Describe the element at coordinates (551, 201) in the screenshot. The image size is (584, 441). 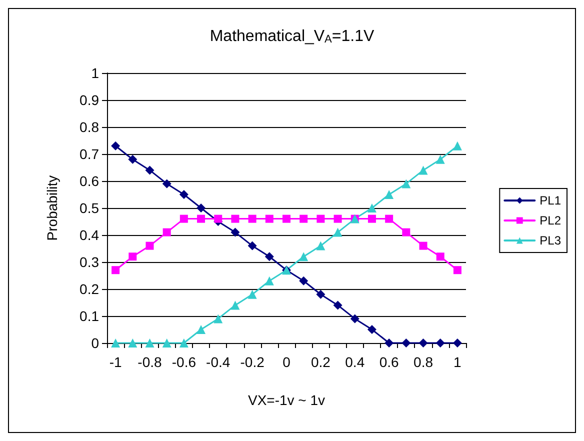
I see `legend-label: PL1` at that location.